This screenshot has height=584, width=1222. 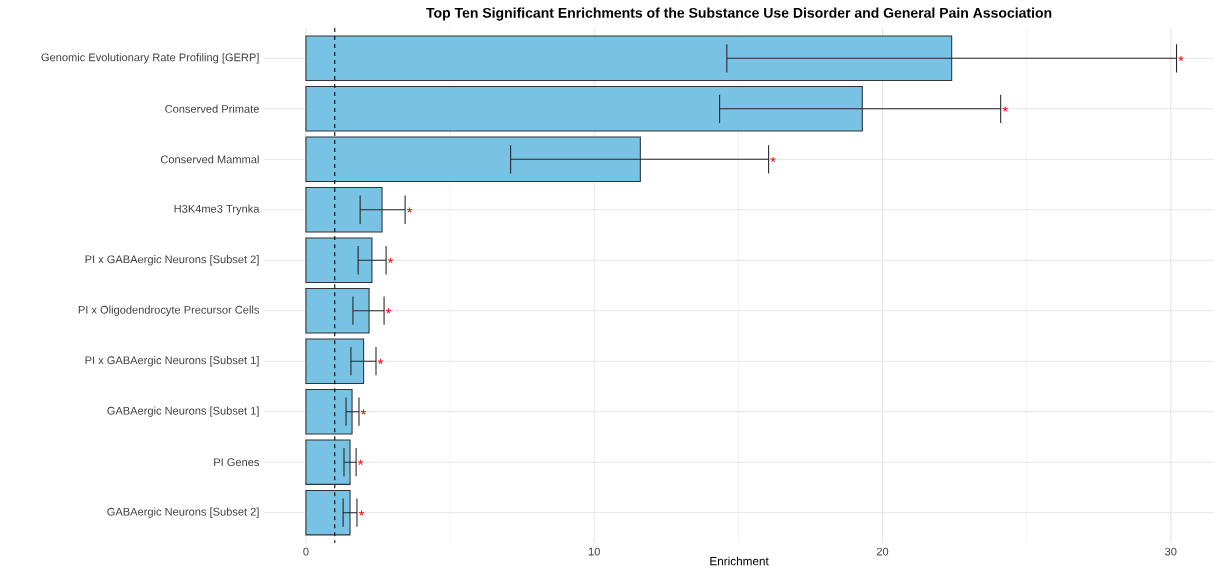 What do you see at coordinates (739, 14) in the screenshot?
I see `chart-title: Top Ten Significant Enrichments of the Substance Use Disorder and General Pain Association` at bounding box center [739, 14].